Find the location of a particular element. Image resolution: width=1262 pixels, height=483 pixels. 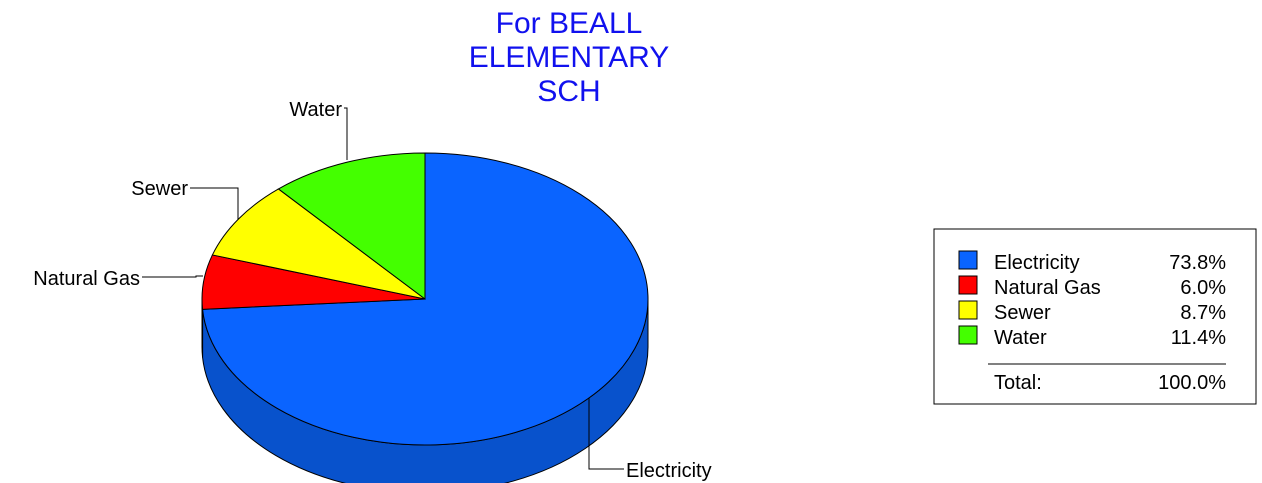

legend-box is located at coordinates (1095, 316).